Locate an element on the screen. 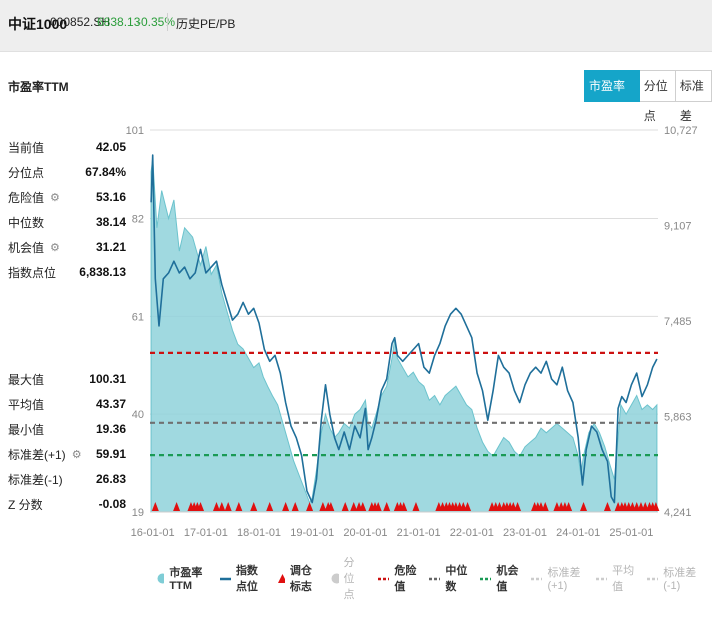  legend-item: 危险值 is located at coordinates (396, 578).